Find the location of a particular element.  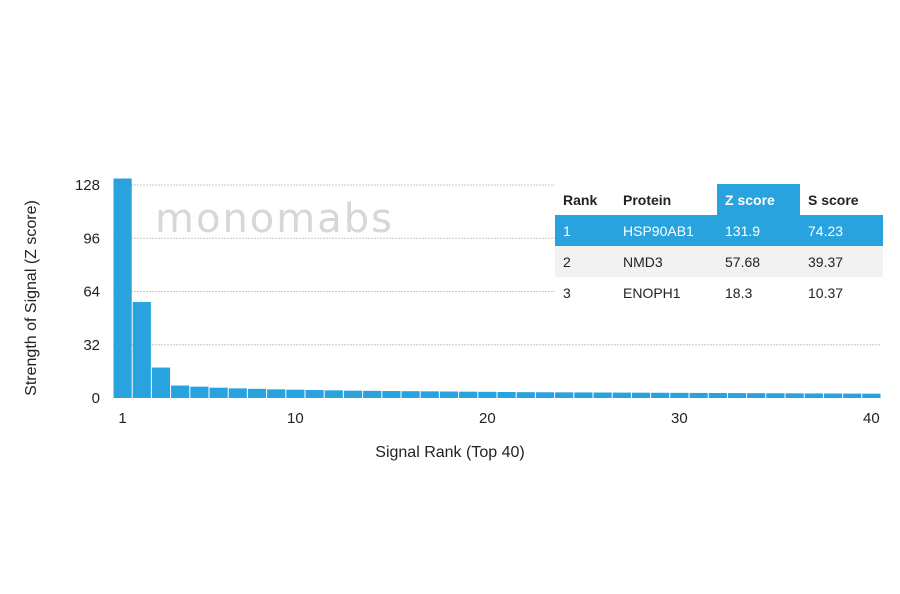

header-rank: Rank is located at coordinates (585, 199).